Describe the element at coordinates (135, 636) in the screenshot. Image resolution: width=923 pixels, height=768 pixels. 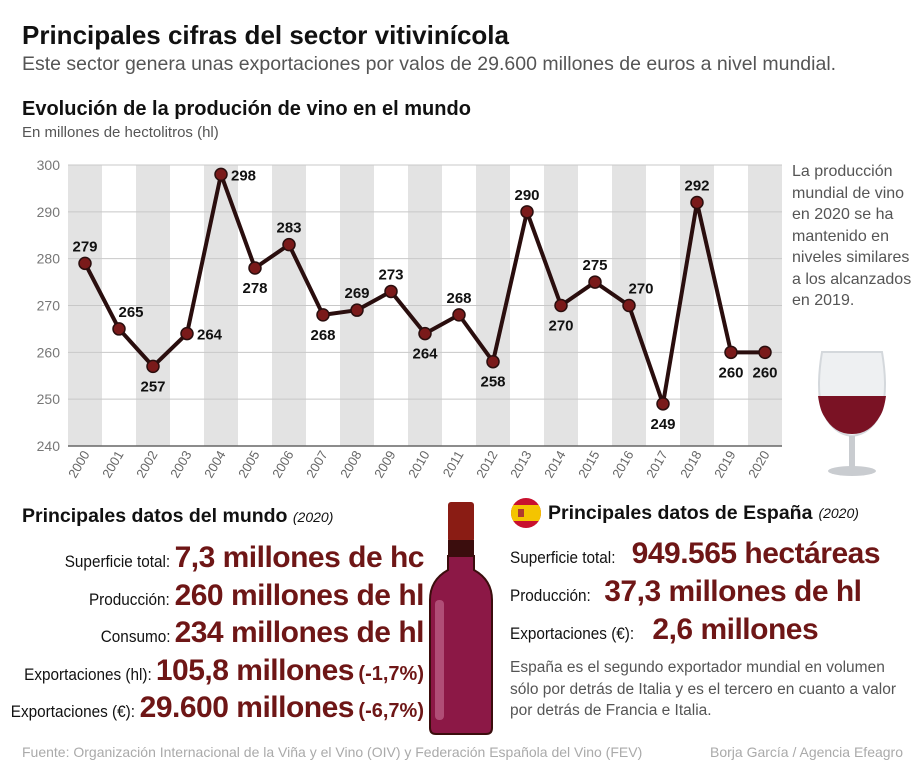
I see `stat-label: Consumo:` at that location.